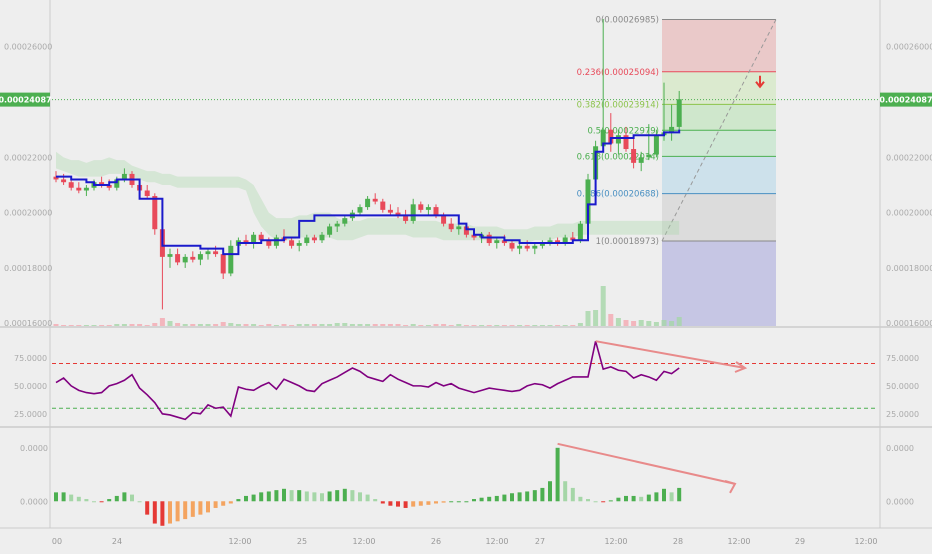 The width and height of the screenshot is (932, 554). I want to click on rsi-tick-right: 75.0000, so click(902, 358).